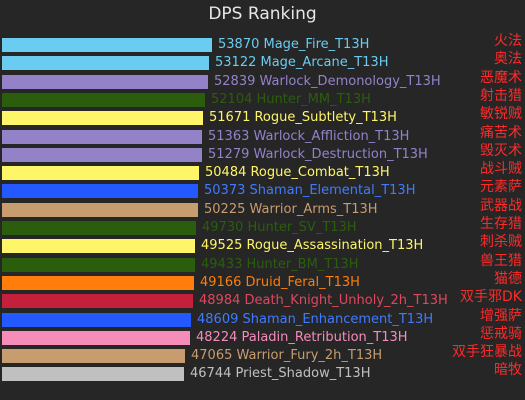 The image size is (525, 400). I want to click on bar-value-label: 50484 Rogue_Combat_T13H, so click(297, 173).